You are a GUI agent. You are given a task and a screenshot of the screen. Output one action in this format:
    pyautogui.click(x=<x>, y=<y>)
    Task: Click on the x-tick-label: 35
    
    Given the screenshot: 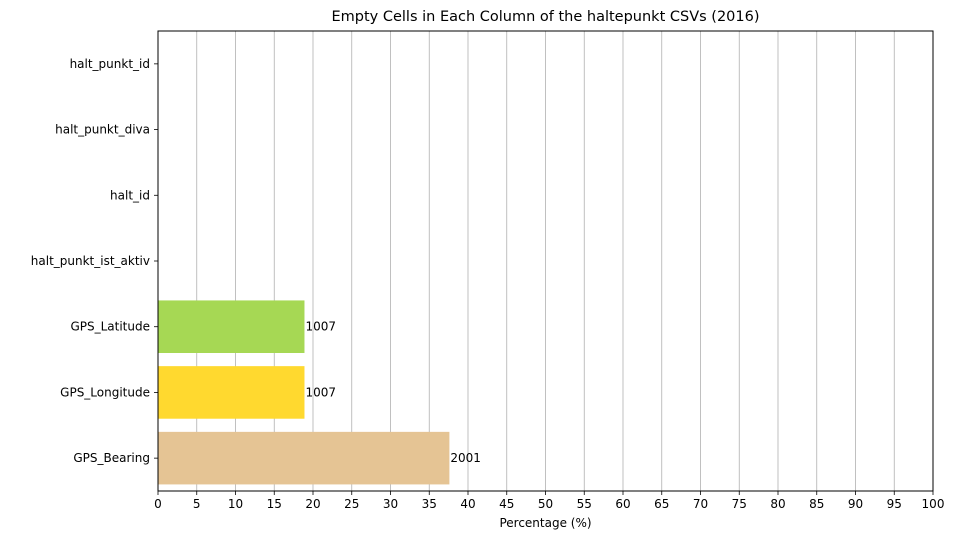 What is the action you would take?
    pyautogui.click(x=429, y=504)
    